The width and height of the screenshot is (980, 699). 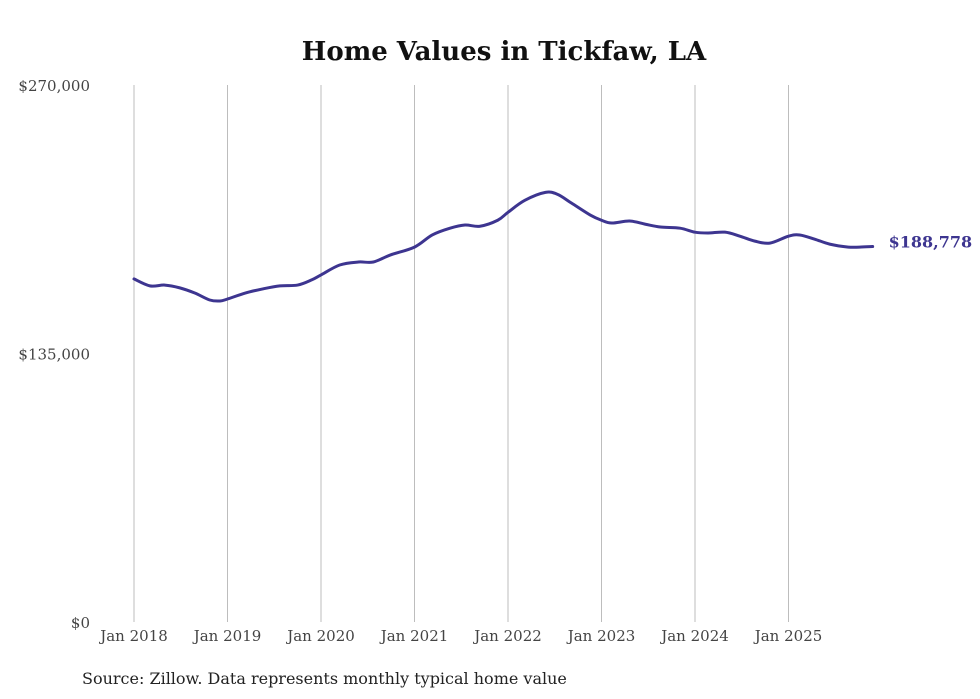 I want to click on y-tick-label: $270,000, so click(x=54, y=86).